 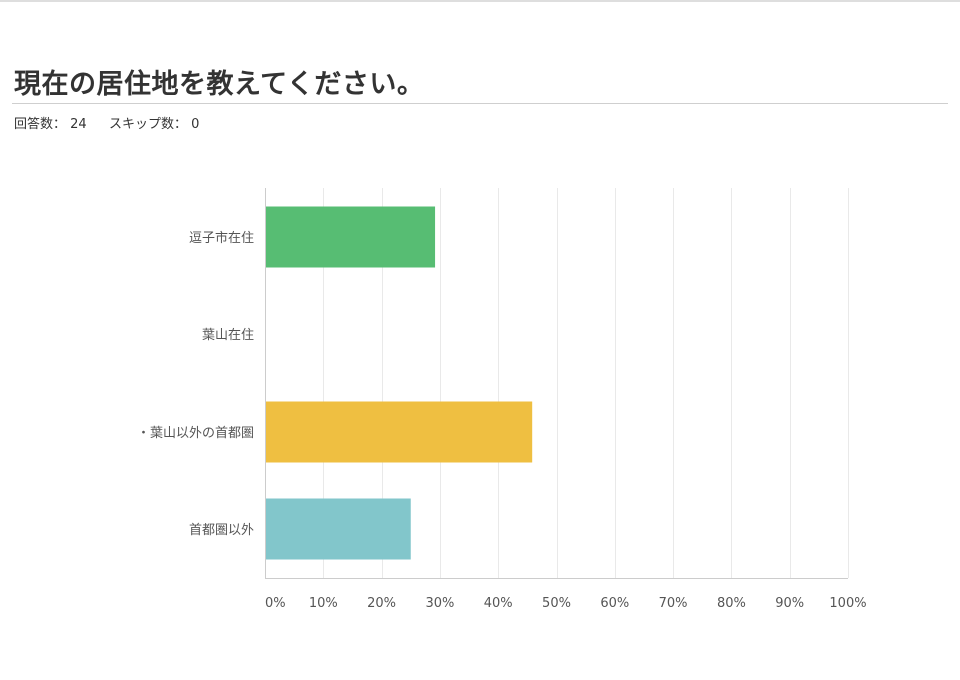 What do you see at coordinates (78, 124) in the screenshot?
I see `answered-count: 24` at bounding box center [78, 124].